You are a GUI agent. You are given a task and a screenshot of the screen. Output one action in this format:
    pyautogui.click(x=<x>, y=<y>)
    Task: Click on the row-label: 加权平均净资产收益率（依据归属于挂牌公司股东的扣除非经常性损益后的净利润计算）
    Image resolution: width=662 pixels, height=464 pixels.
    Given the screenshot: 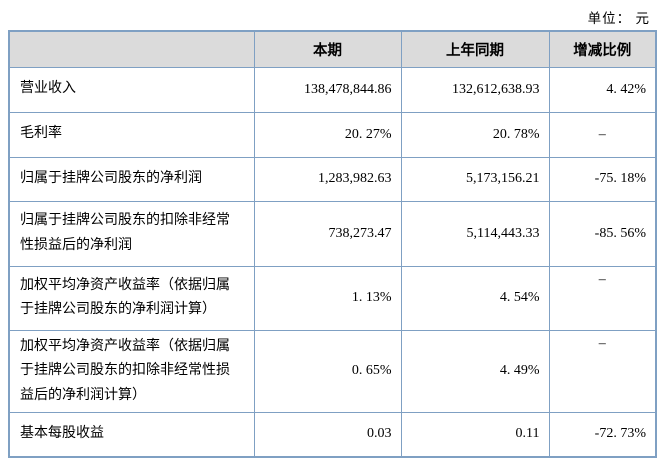 What is the action you would take?
    pyautogui.click(x=131, y=371)
    